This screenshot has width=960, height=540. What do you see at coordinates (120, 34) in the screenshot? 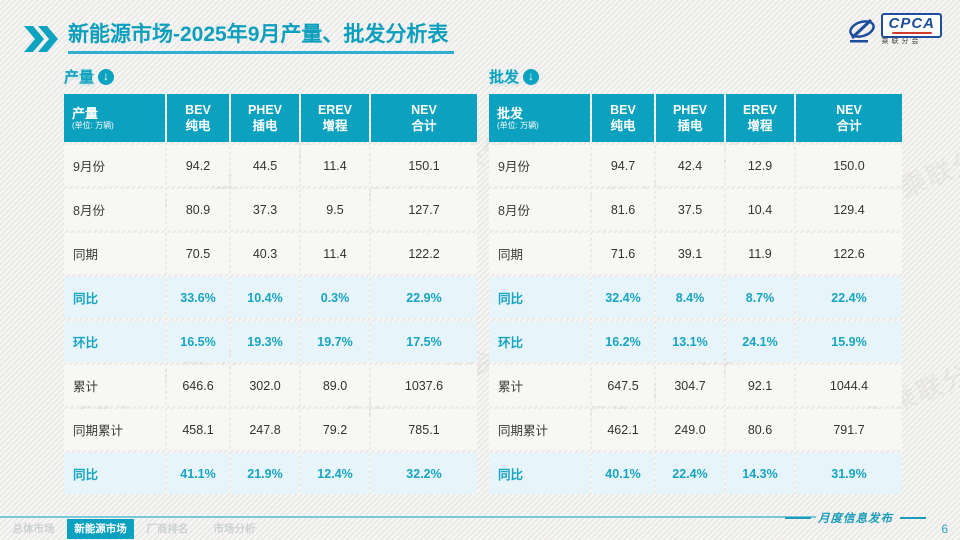
I see `title-part1: 新能源市场` at bounding box center [120, 34].